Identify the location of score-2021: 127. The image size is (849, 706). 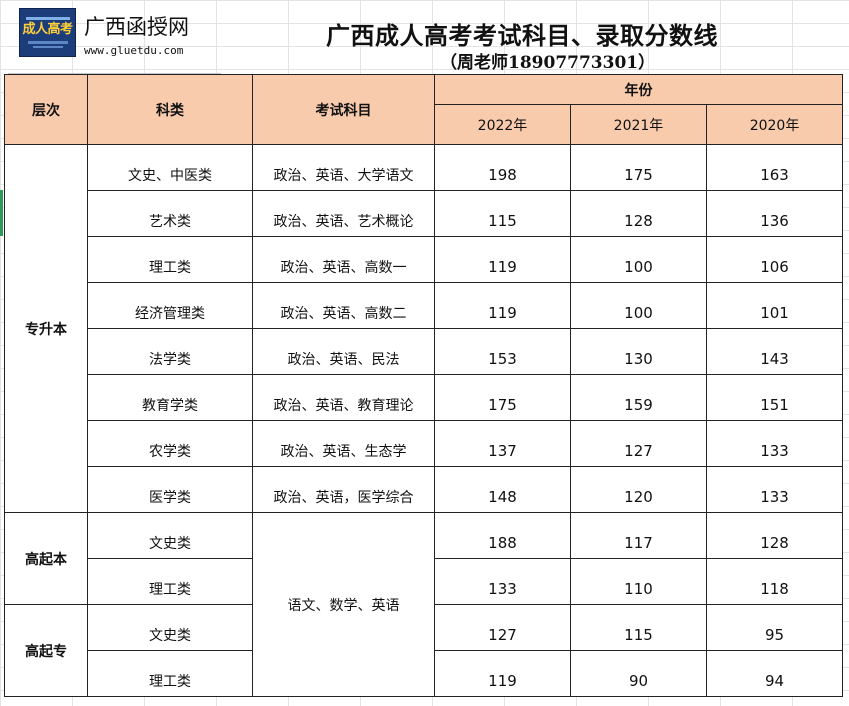
(638, 443).